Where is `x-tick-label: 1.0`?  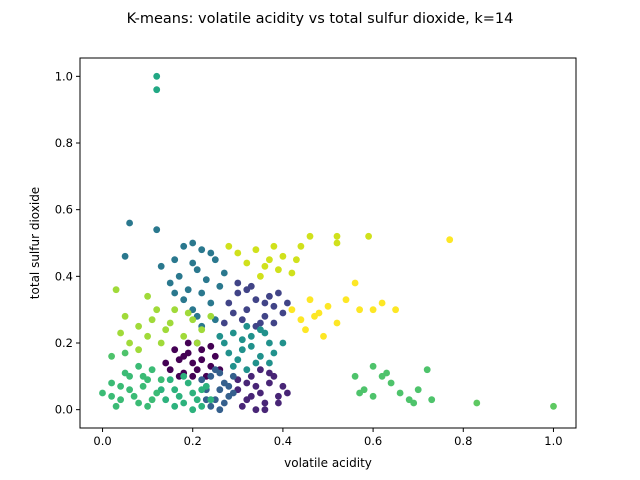
x-tick-label: 1.0 is located at coordinates (553, 441).